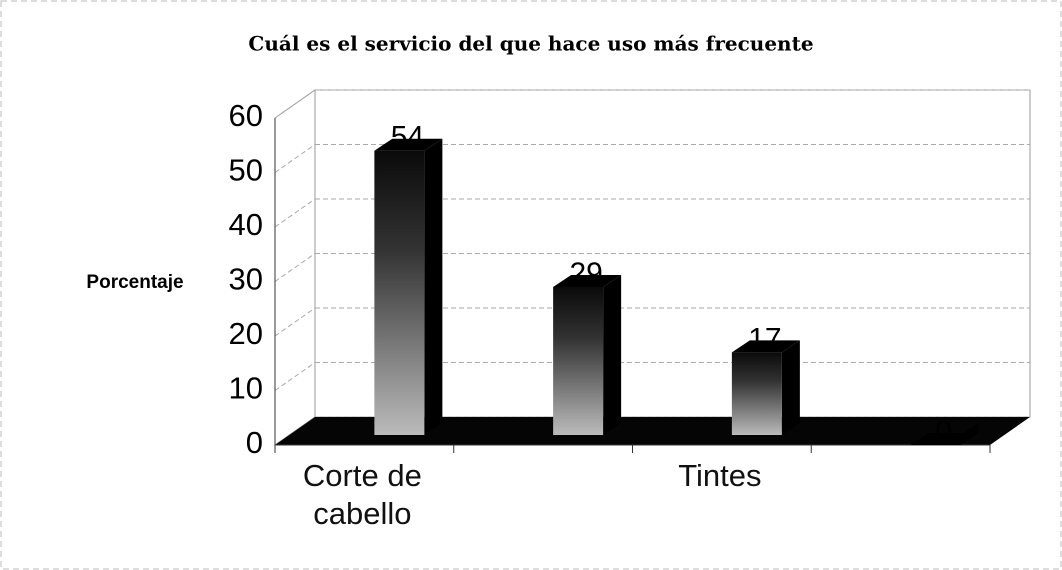 Image resolution: width=1062 pixels, height=570 pixels. I want to click on data-label: 54, so click(407, 137).